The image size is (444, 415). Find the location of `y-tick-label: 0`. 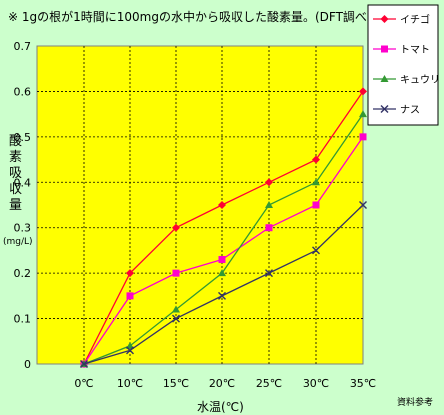

y-tick-label: 0 is located at coordinates (27, 364).